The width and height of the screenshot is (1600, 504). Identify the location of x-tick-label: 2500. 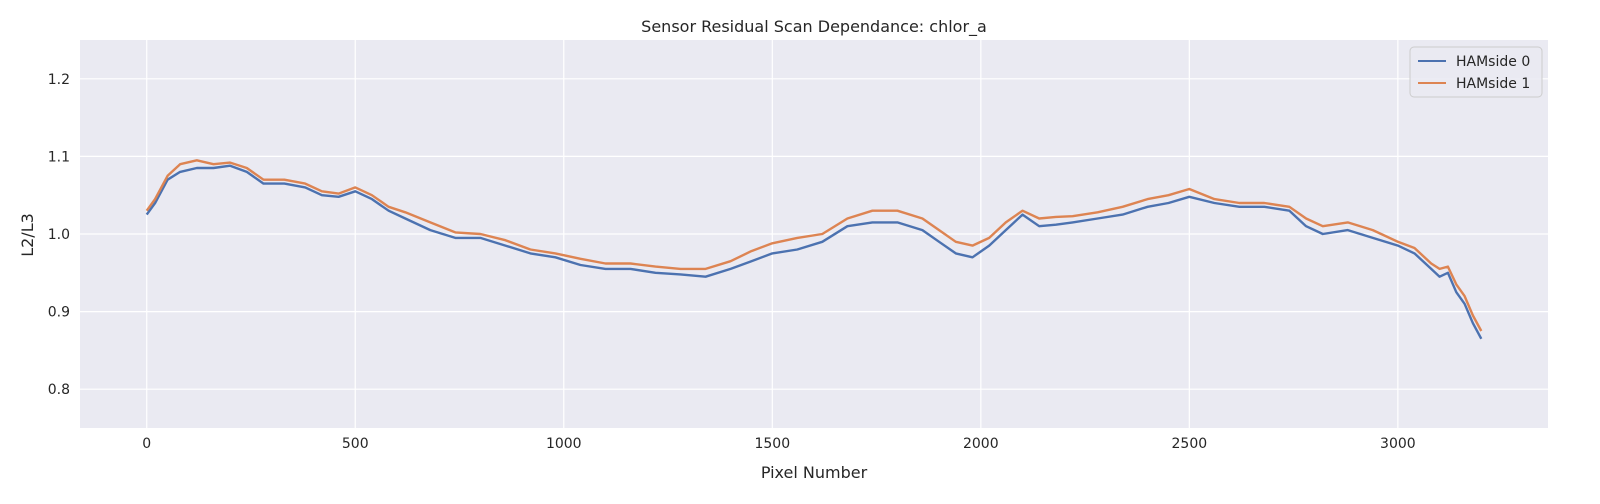
(1190, 444).